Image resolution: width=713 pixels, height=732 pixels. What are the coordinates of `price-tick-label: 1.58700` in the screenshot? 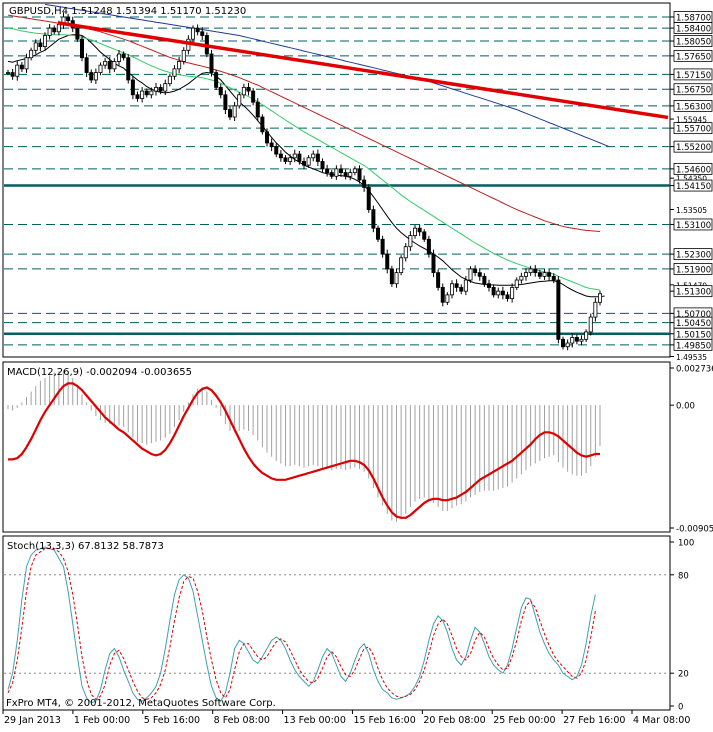 It's located at (693, 18).